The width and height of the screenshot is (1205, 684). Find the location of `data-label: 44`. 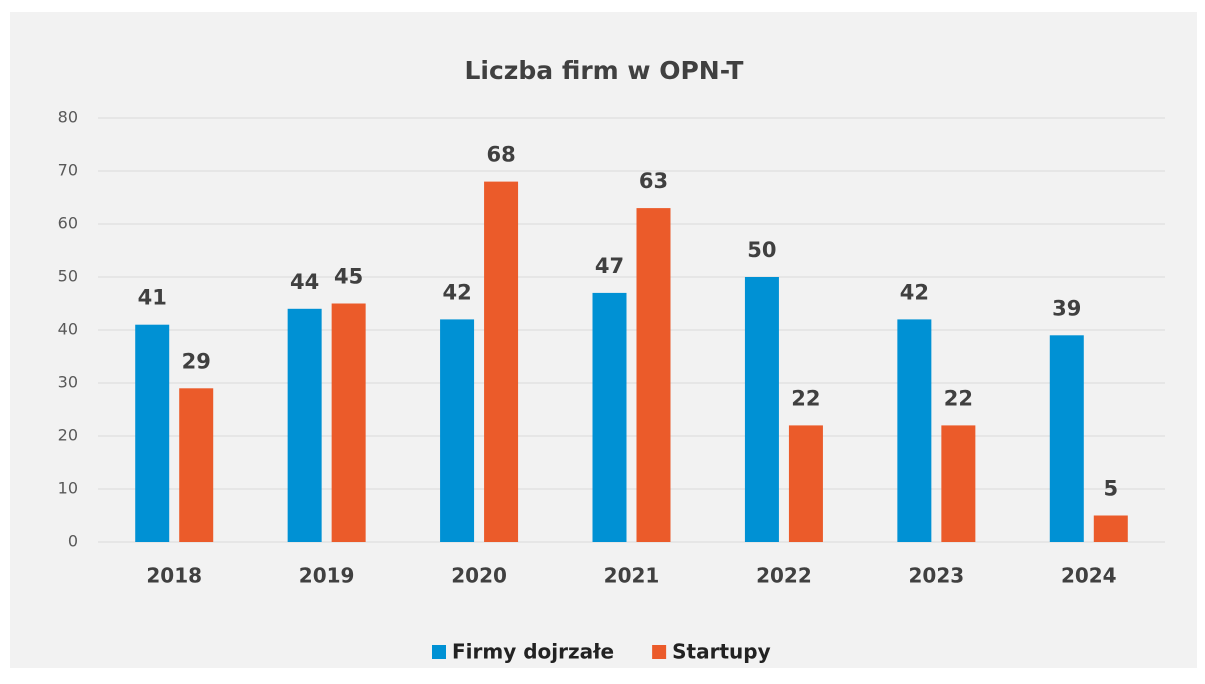

data-label: 44 is located at coordinates (304, 282).